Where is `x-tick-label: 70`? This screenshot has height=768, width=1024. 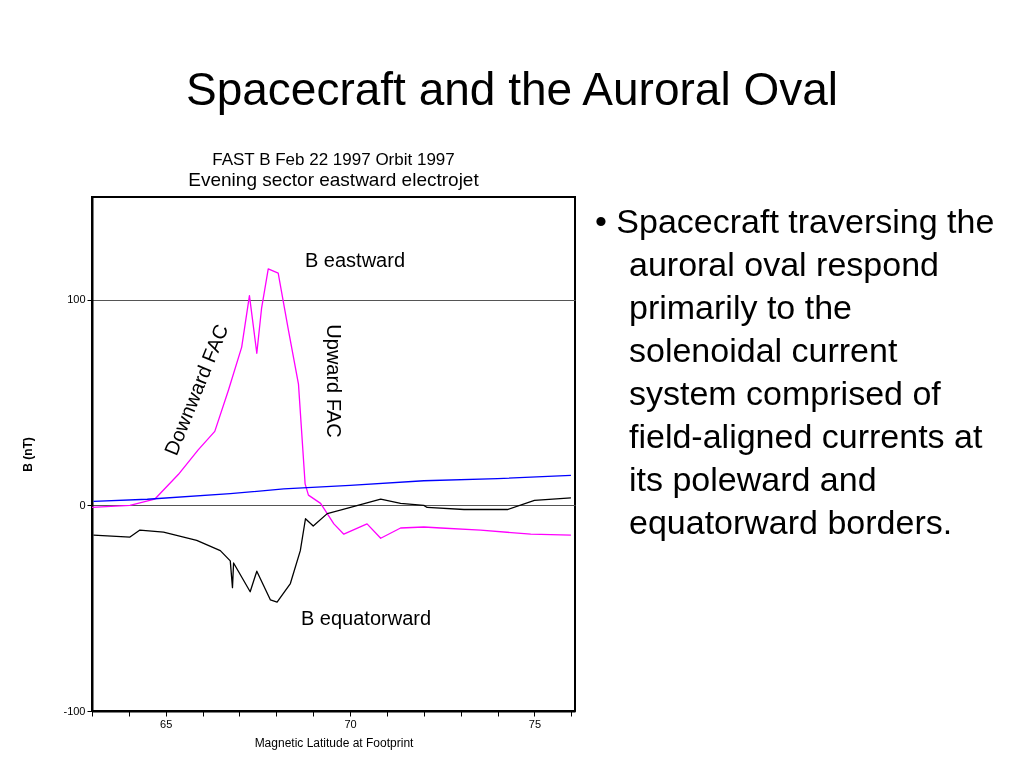
x-tick-label: 70 is located at coordinates (350, 723).